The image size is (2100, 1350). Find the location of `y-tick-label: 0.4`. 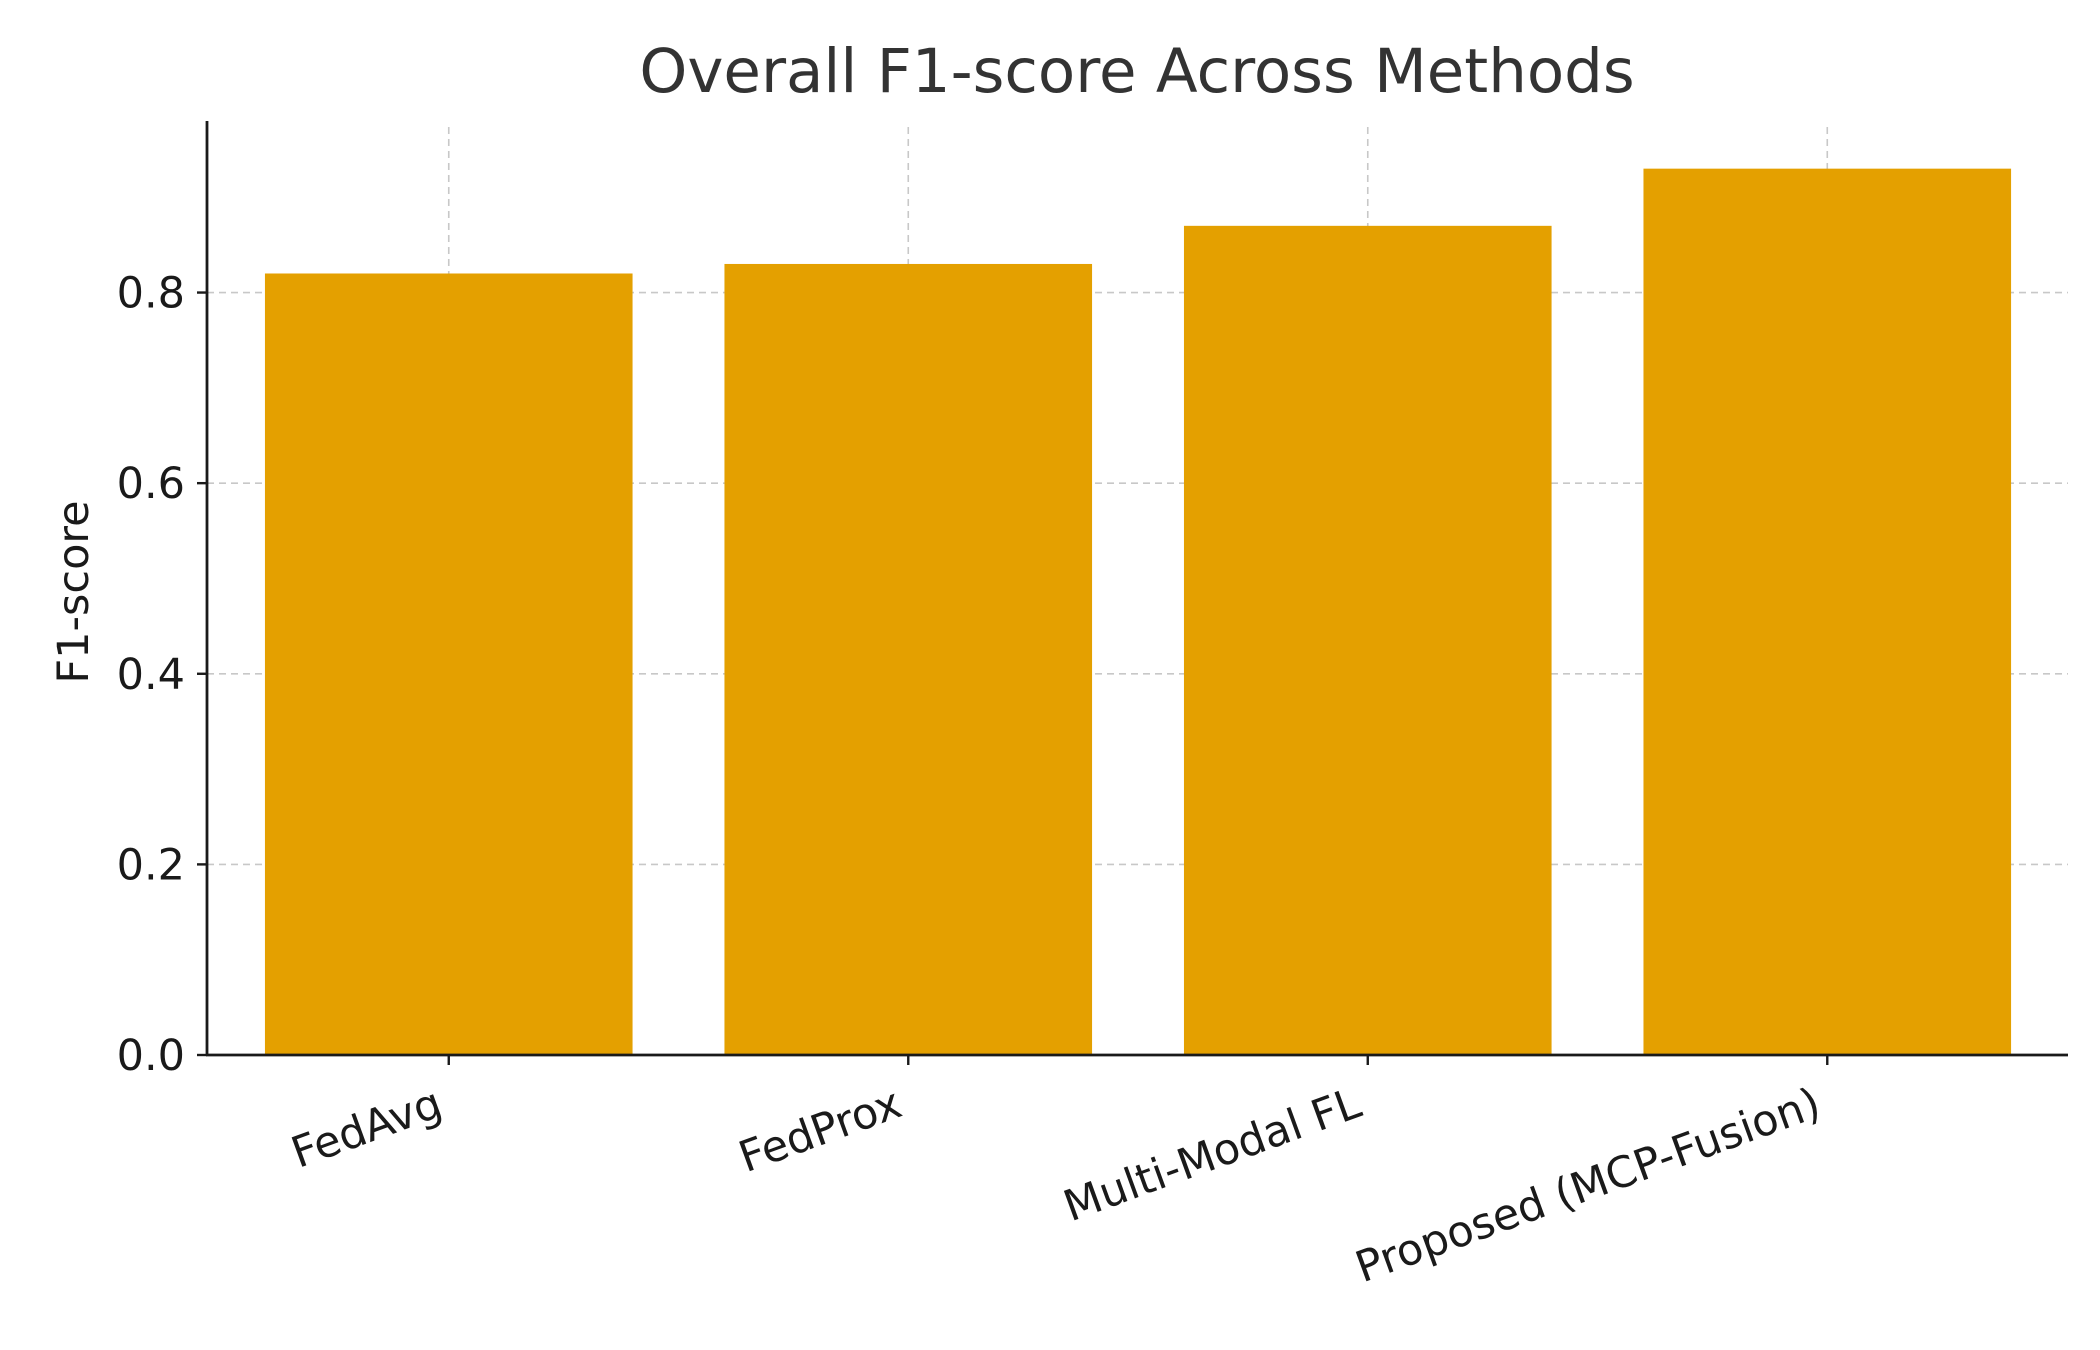

y-tick-label: 0.4 is located at coordinates (151, 675).